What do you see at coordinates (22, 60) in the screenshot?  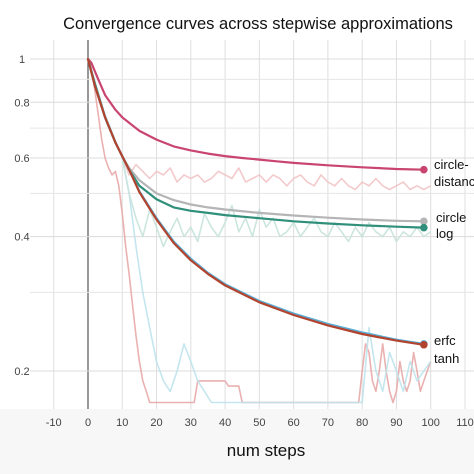 I see `y-tick-label: 1` at bounding box center [22, 60].